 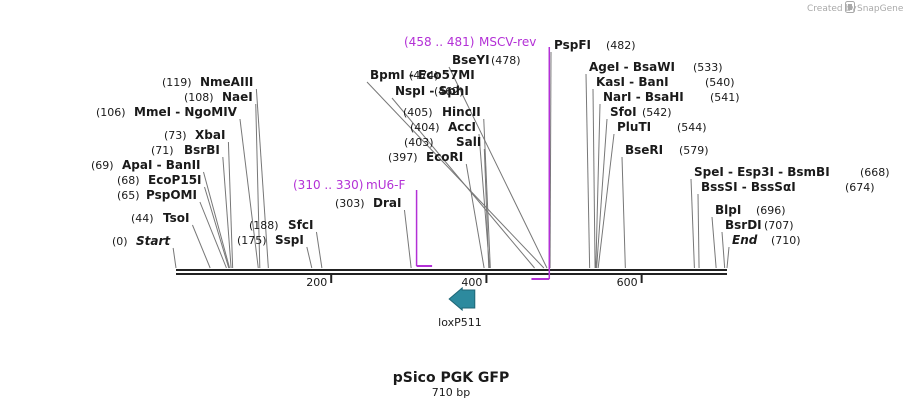 What do you see at coordinates (762, 172) in the screenshot?
I see `site-name: SpeI - Esp3I - BsmBI` at bounding box center [762, 172].